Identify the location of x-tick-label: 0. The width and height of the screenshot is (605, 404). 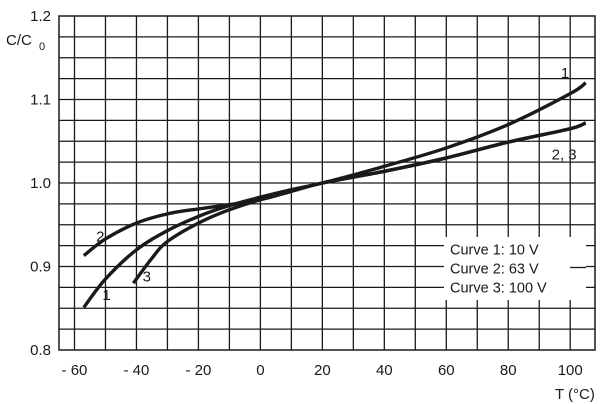
(260, 370).